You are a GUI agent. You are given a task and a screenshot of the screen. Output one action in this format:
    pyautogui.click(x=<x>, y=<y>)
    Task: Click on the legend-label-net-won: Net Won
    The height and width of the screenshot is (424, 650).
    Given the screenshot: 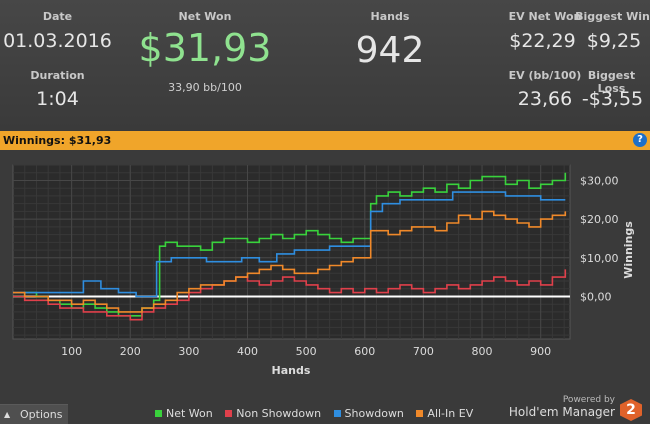 What is the action you would take?
    pyautogui.click(x=189, y=413)
    